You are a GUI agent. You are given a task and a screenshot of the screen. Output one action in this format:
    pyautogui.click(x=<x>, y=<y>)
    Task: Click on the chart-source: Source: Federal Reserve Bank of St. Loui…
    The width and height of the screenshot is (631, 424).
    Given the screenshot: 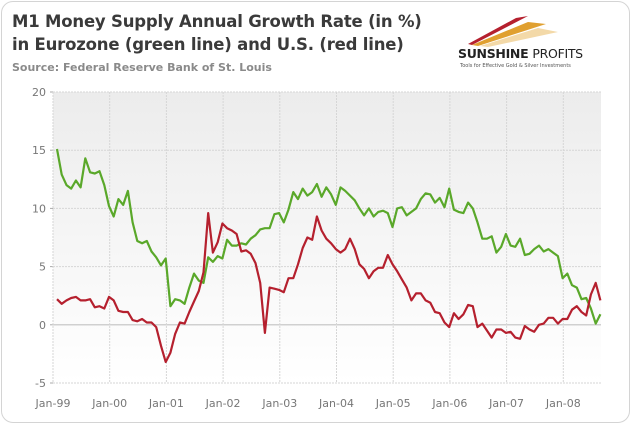 What is the action you would take?
    pyautogui.click(x=142, y=67)
    